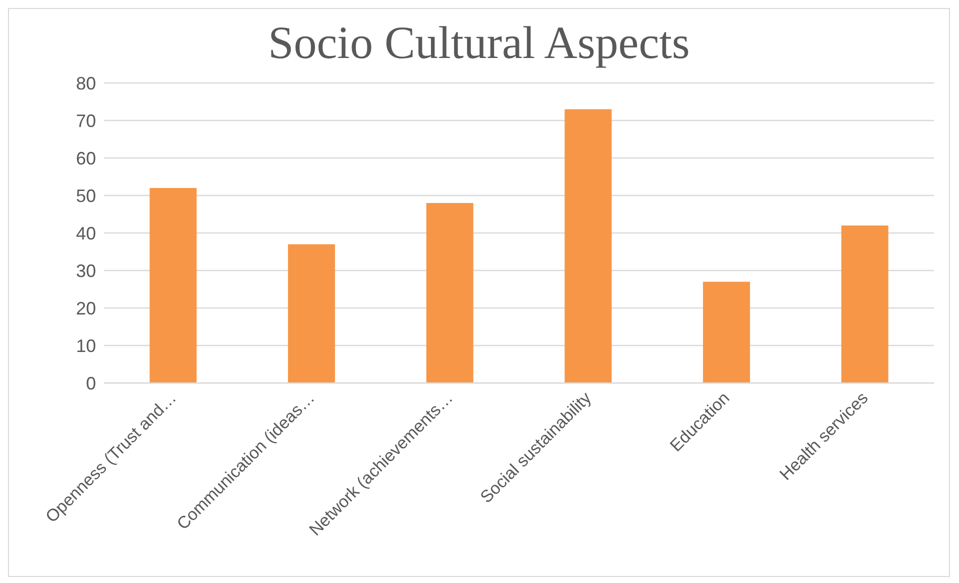 The height and width of the screenshot is (583, 959). Describe the element at coordinates (86, 233) in the screenshot. I see `y-tick-label: 40` at that location.